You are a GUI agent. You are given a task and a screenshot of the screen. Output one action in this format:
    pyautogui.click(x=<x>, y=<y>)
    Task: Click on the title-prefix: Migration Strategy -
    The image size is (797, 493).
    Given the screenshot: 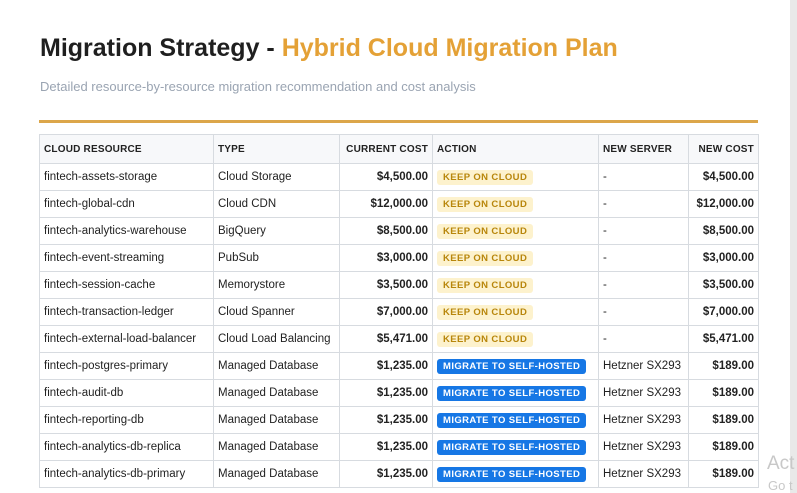 What is the action you would take?
    pyautogui.click(x=161, y=48)
    